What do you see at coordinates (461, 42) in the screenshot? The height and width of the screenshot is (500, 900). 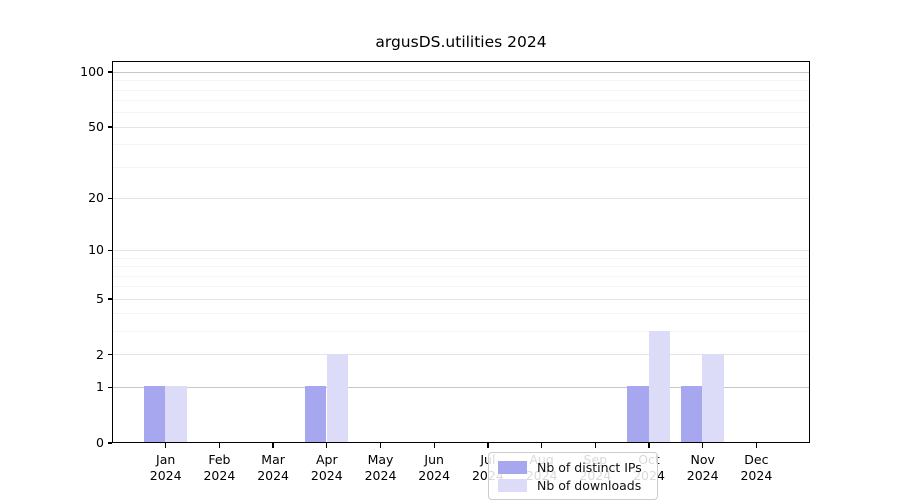 I see `chart-title: argusDS.utilities 2024` at bounding box center [461, 42].